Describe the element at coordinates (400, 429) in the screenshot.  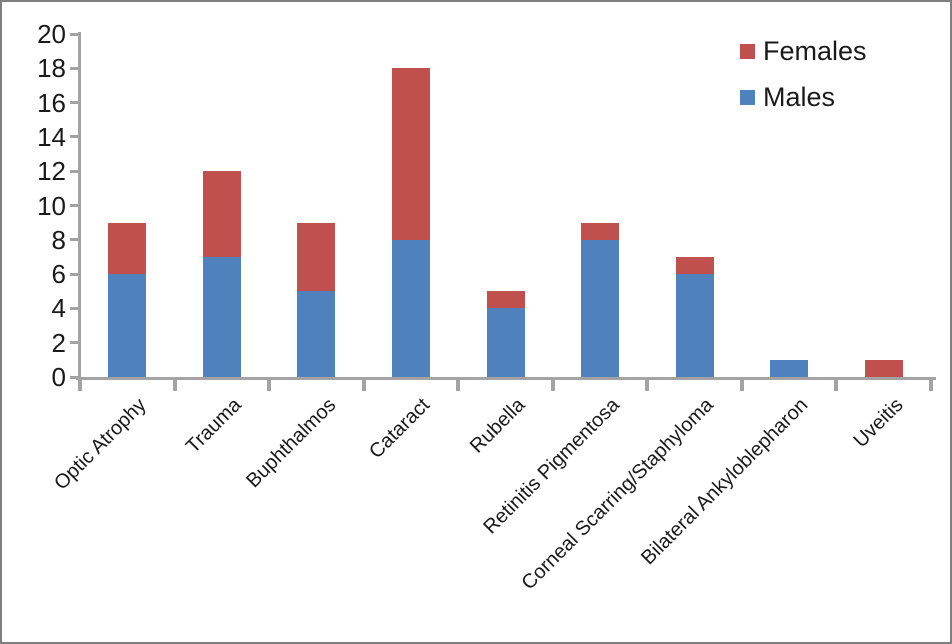
I see `x-axis-label: Cataract` at that location.